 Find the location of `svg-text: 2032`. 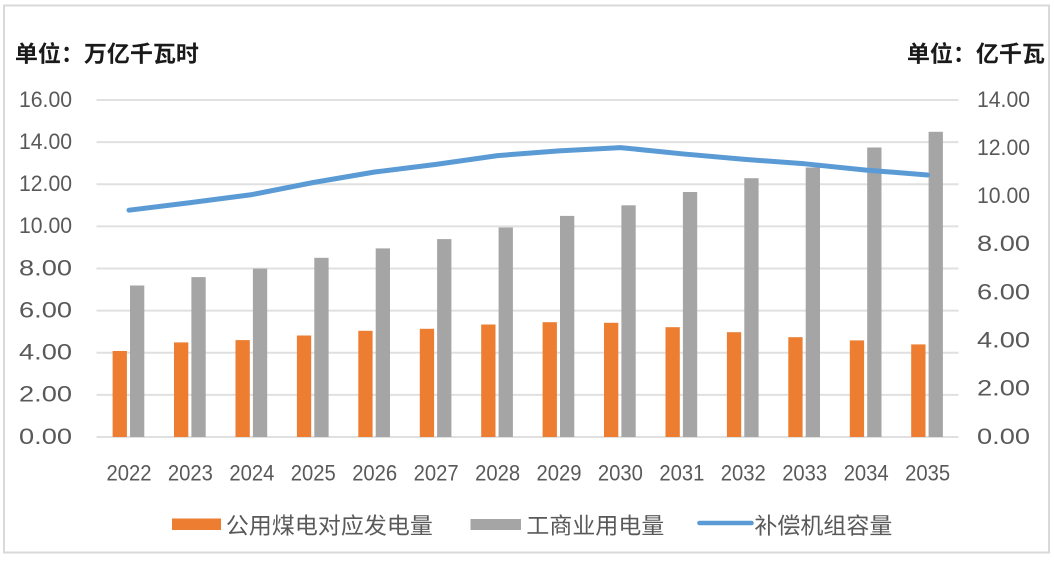

svg-text: 2032 is located at coordinates (743, 473).